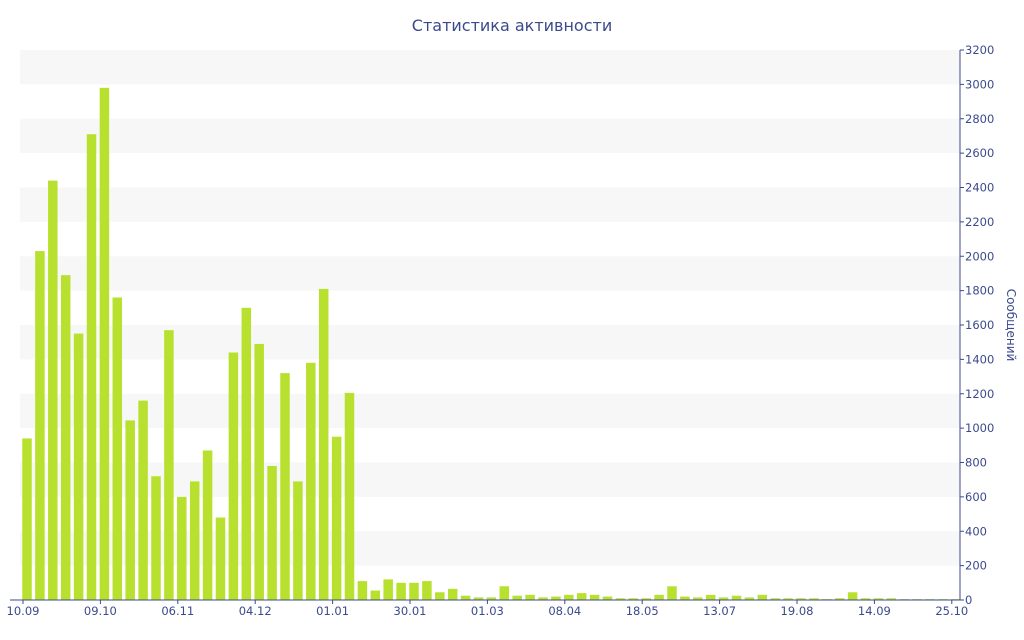 This screenshot has width=1024, height=640. I want to click on x-tick-label: 08.04, so click(564, 611).